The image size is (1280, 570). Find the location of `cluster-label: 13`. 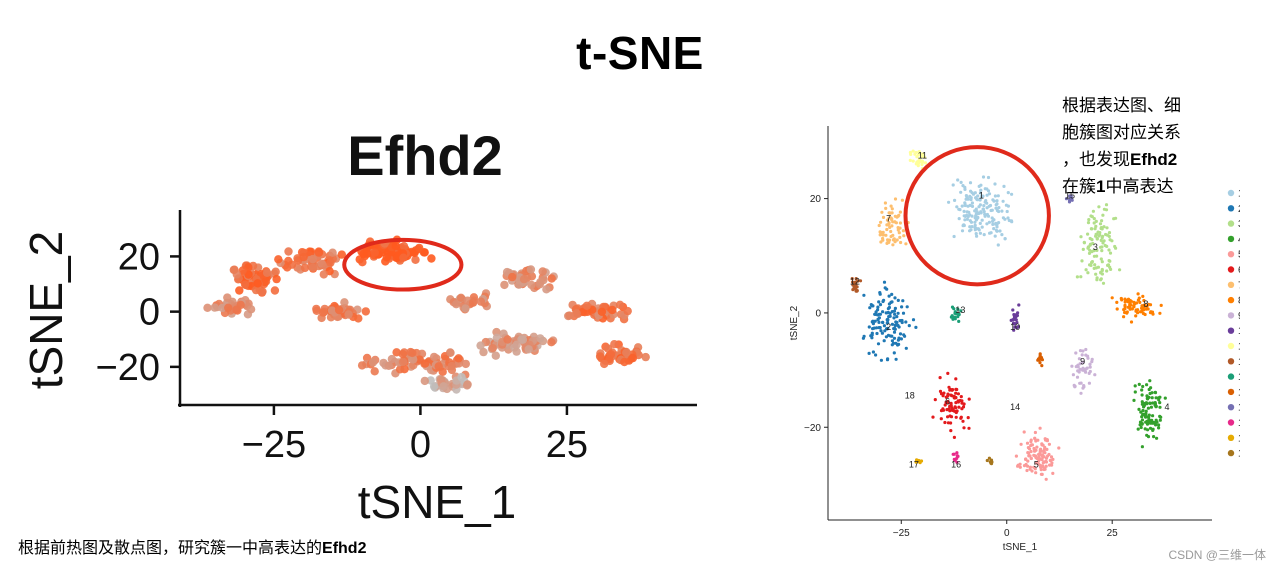

cluster-label: 13 is located at coordinates (960, 310).